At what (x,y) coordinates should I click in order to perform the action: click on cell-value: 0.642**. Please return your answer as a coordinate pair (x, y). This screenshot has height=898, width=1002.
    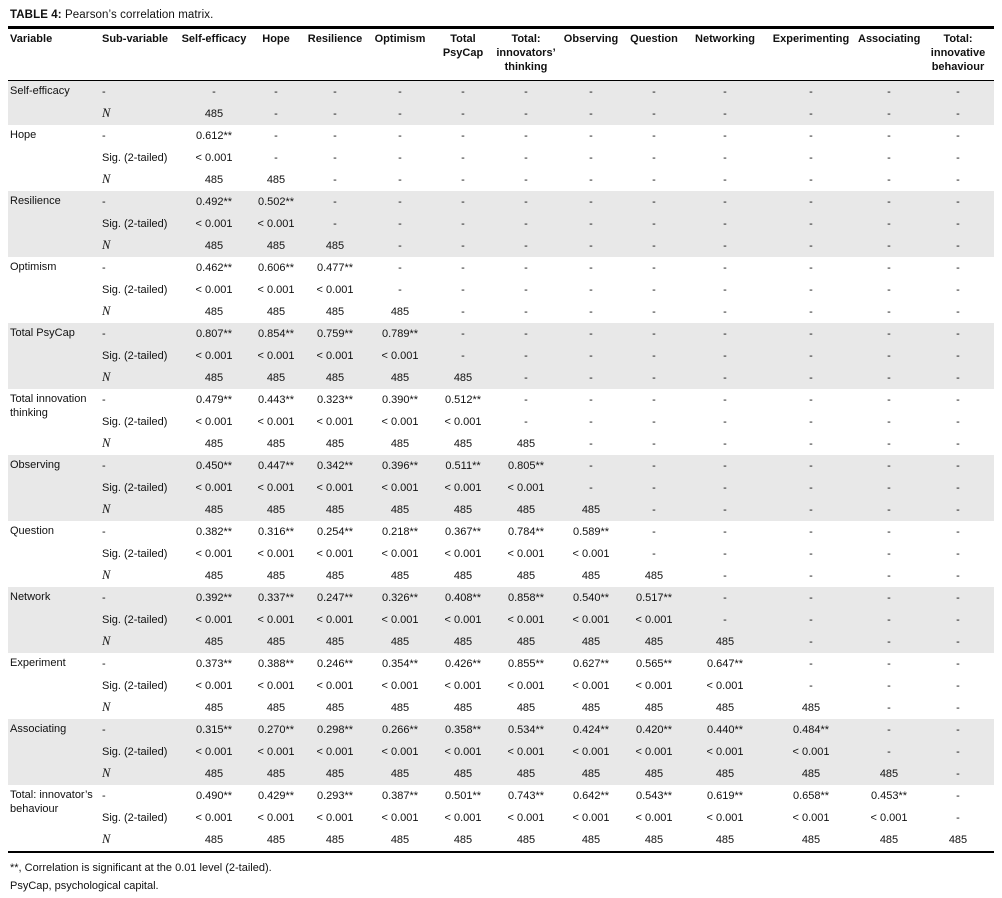
    Looking at the image, I should click on (591, 796).